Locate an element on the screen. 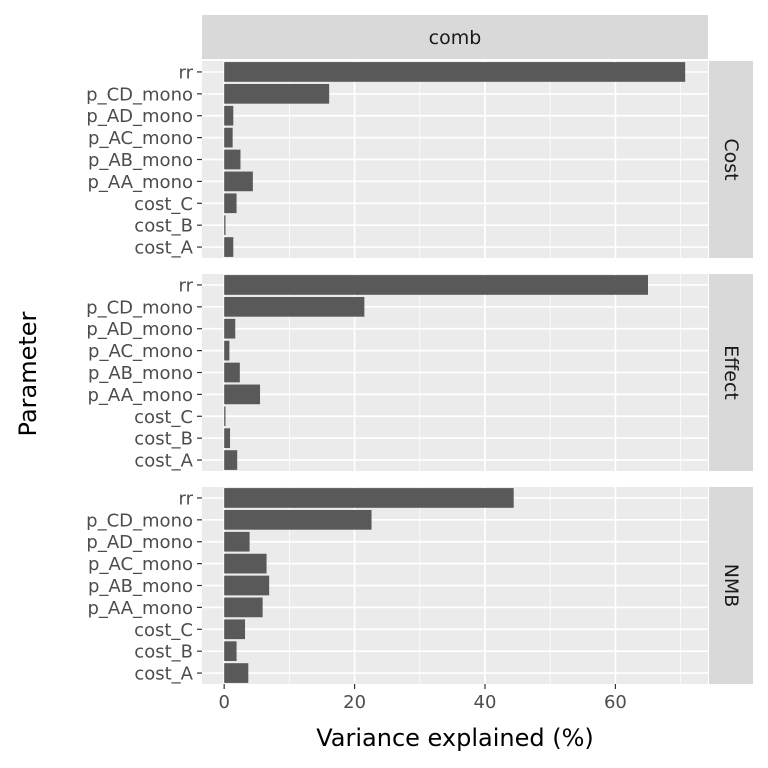  bar-cost_A-effect is located at coordinates (231, 460).